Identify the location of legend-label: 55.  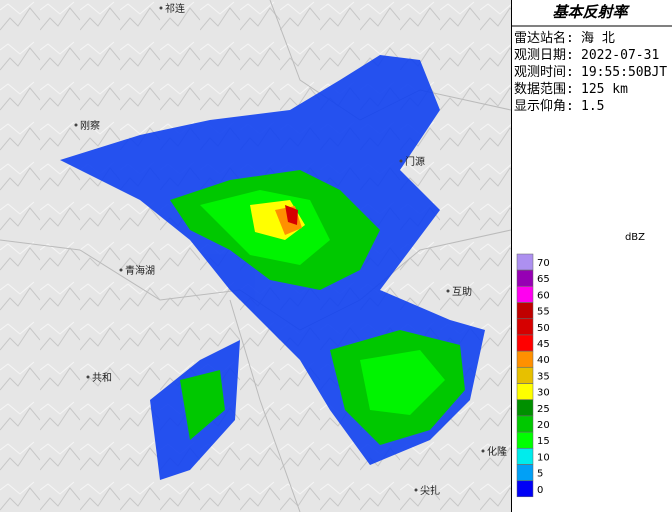
(543, 312).